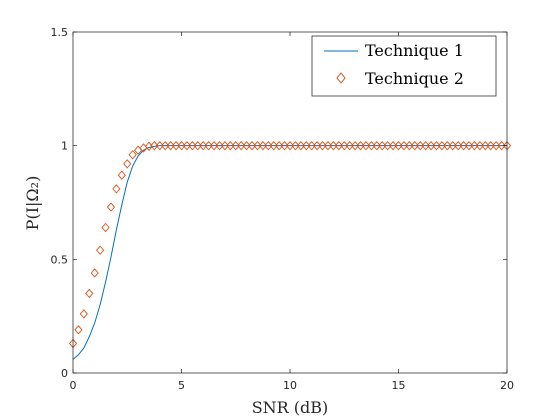 This screenshot has height=420, width=560. What do you see at coordinates (73, 385) in the screenshot?
I see `x-tick-label: 0` at bounding box center [73, 385].